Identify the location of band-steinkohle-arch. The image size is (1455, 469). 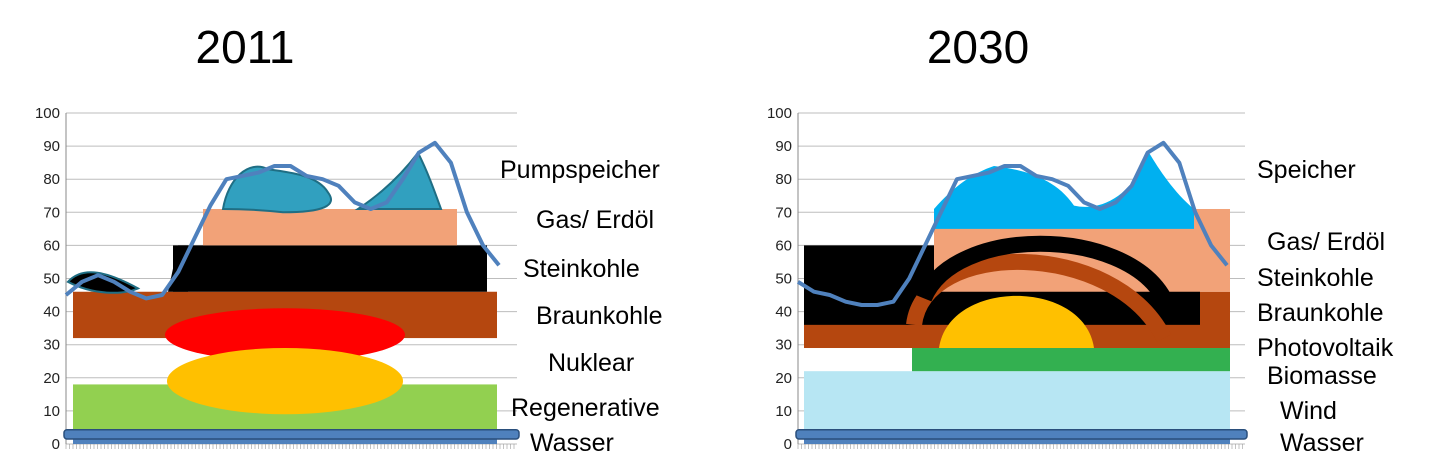
(1044, 269).